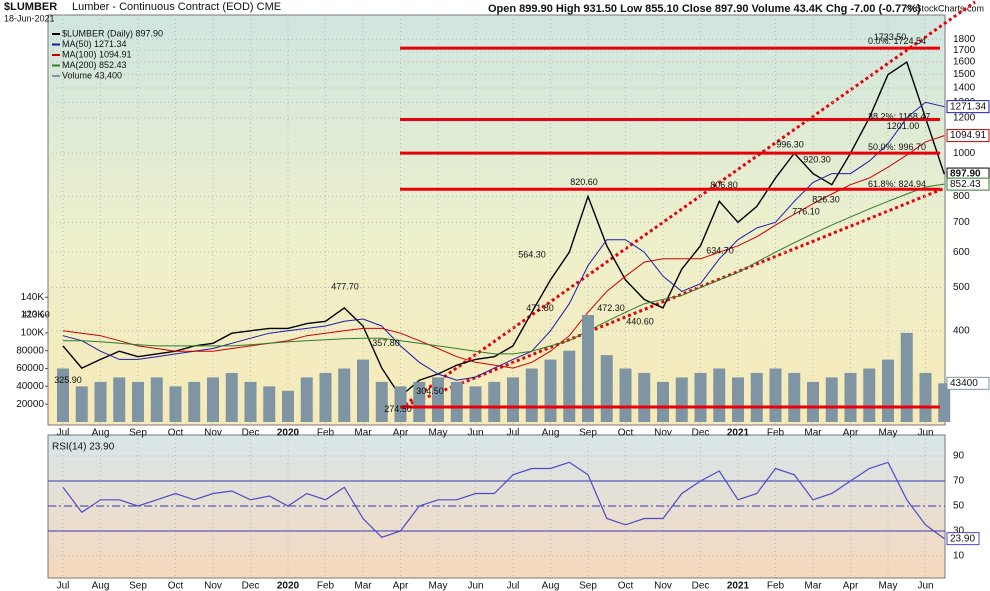  I want to click on price-annotation: 471.80, so click(540, 308).